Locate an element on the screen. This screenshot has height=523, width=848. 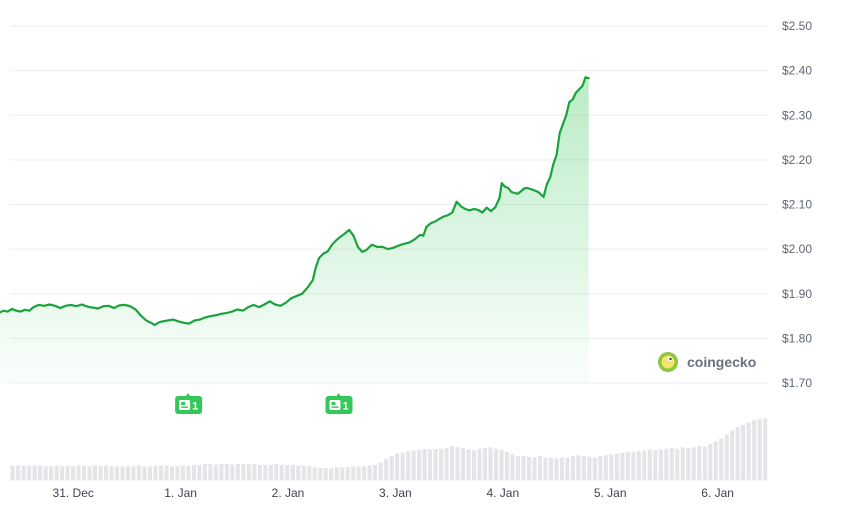
watermark-brand-text: coingecko is located at coordinates (721, 362).